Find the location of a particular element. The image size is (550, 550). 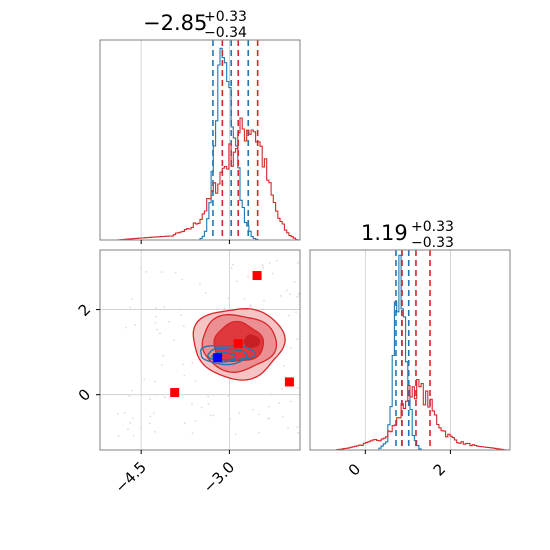

hist-y-hist-blue is located at coordinates (410, 352).